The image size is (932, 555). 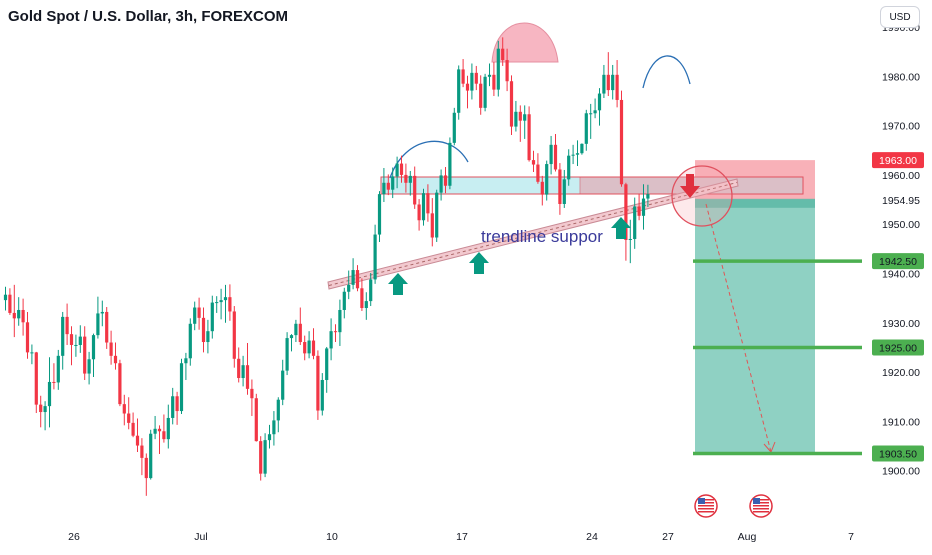 What do you see at coordinates (690, 186) in the screenshot?
I see `breakdown-arrow` at bounding box center [690, 186].